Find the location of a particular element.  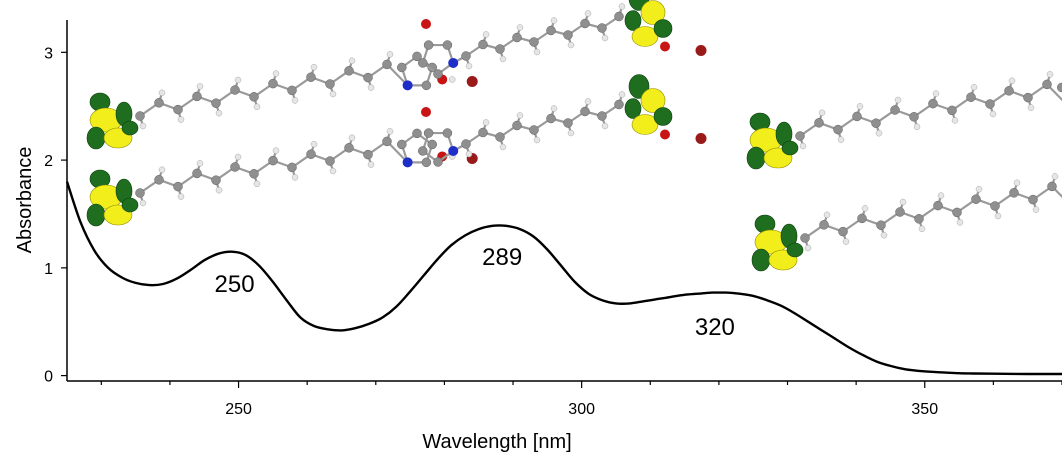

peak-label-250: 250 is located at coordinates (235, 284).